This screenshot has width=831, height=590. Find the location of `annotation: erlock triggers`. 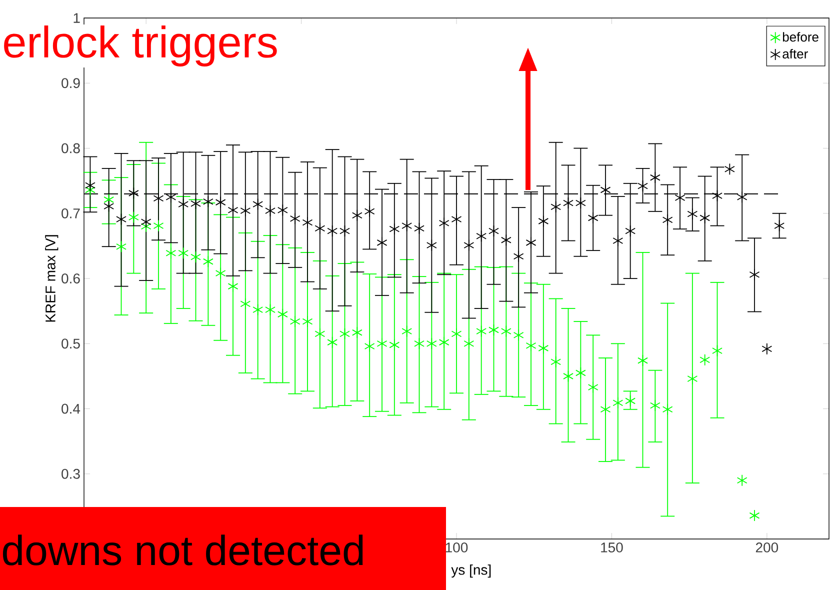

annotation: erlock triggers is located at coordinates (140, 45).